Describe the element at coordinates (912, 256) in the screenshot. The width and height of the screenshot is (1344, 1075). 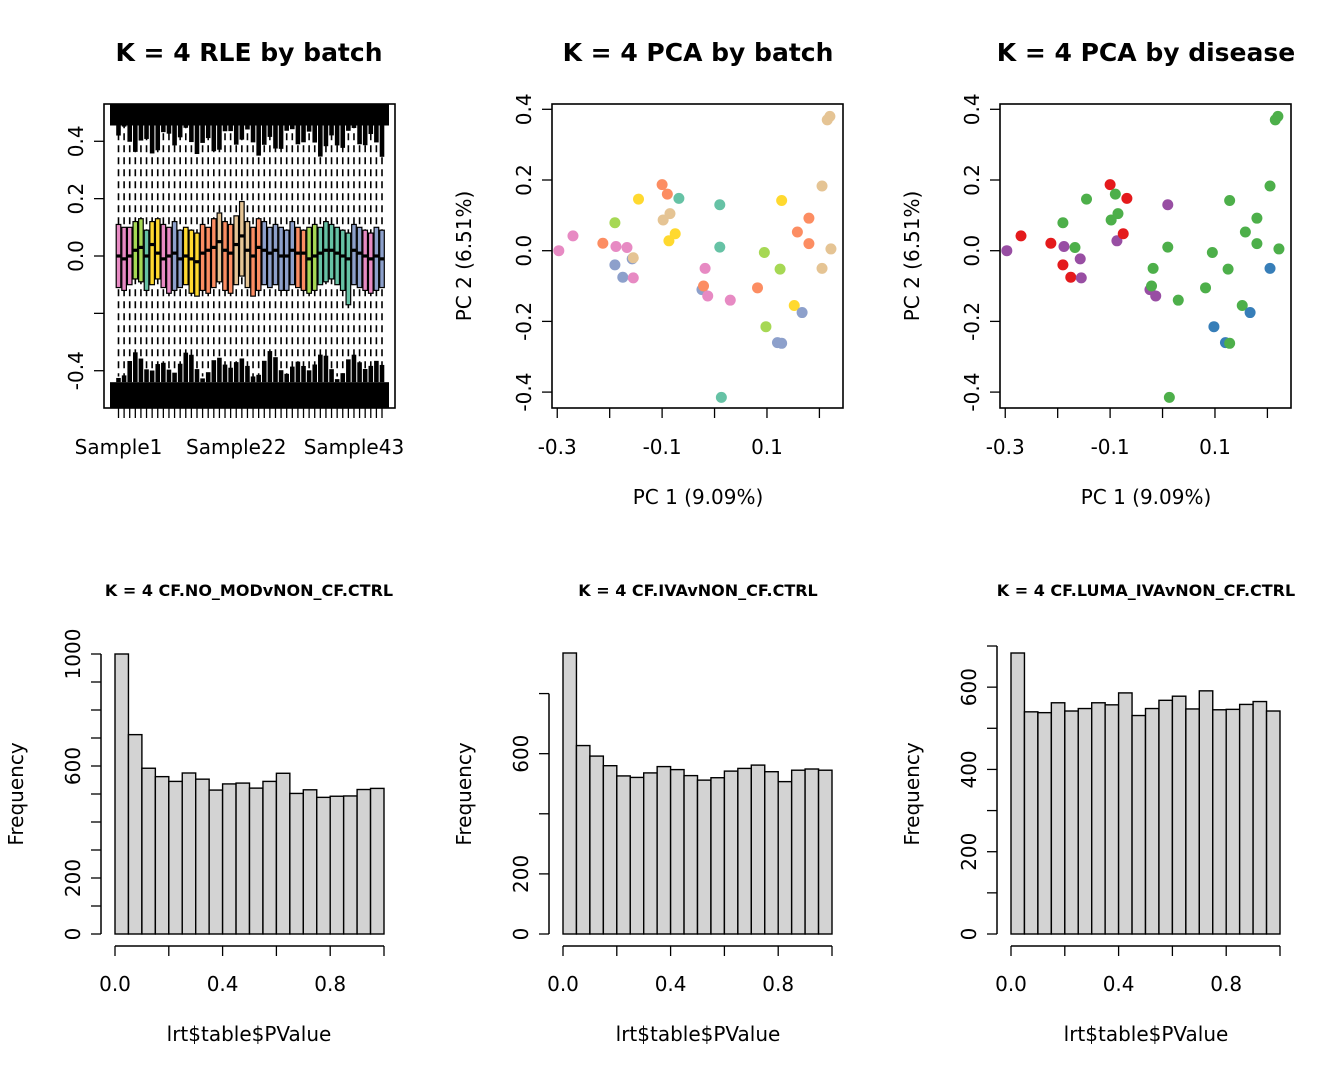
I see `pca-disease-y-label: PC 2 (6.51%)` at that location.